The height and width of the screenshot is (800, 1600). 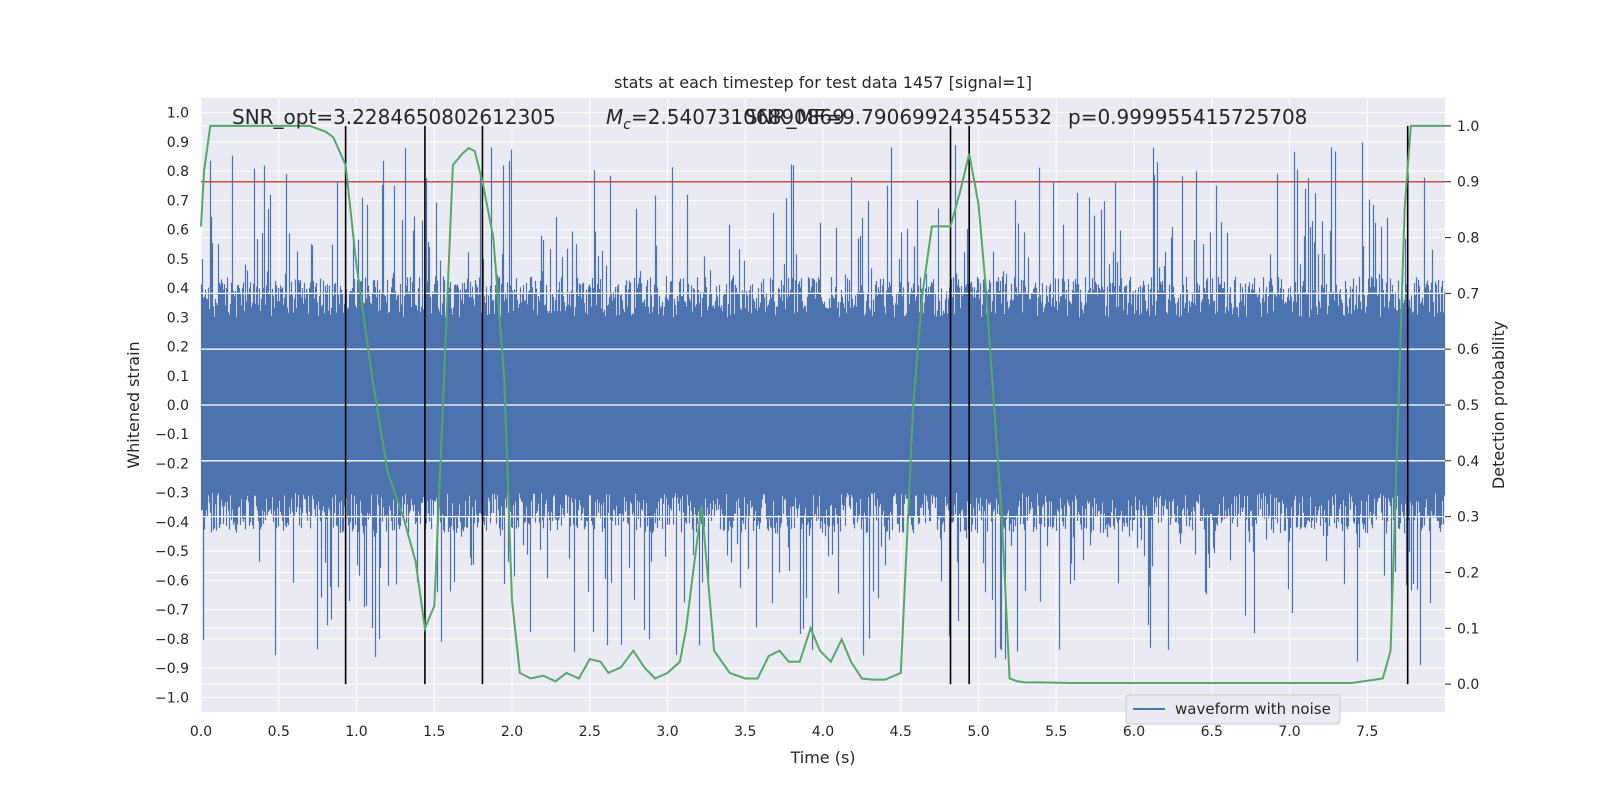 I want to click on x-axis-label: Time (s), so click(x=822, y=757).